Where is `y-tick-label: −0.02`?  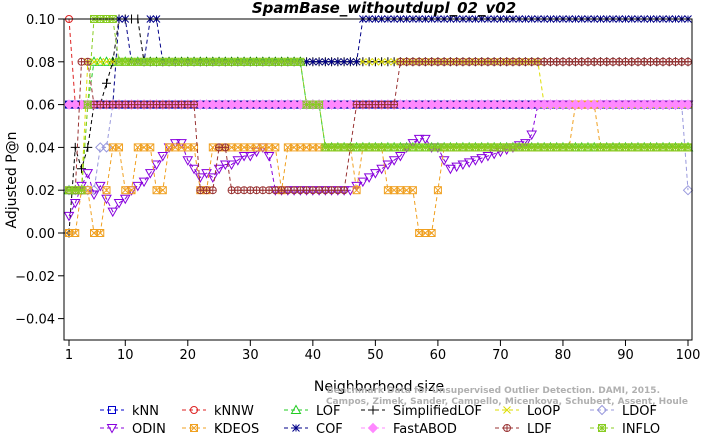 y-tick-label: −0.02 is located at coordinates (35, 277).